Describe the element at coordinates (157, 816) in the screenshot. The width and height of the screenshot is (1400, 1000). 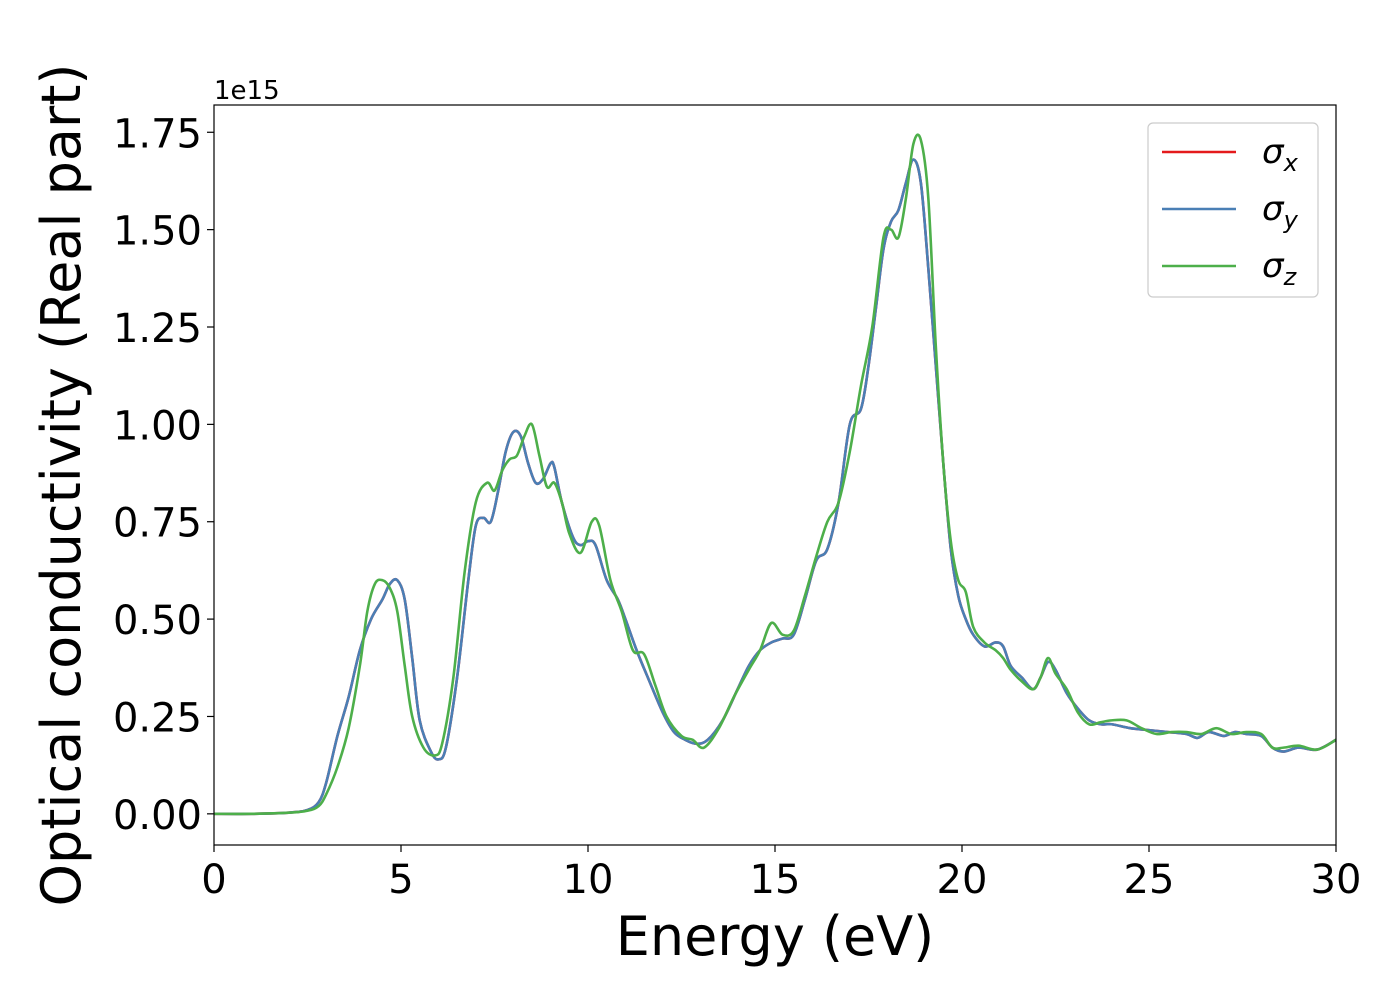
I see `y-tick-label: 0.00` at that location.